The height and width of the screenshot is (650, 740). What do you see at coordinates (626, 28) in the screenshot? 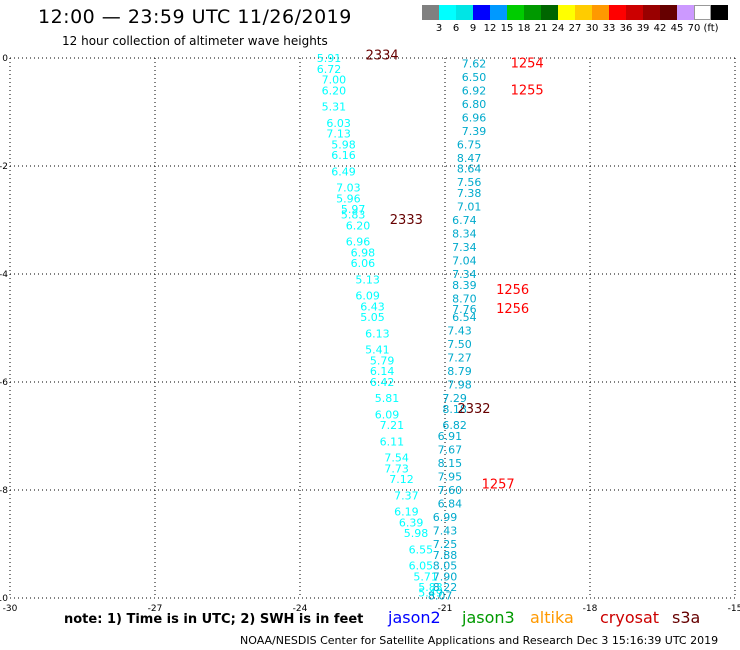
I see `color-scale-label: 36` at bounding box center [626, 28].